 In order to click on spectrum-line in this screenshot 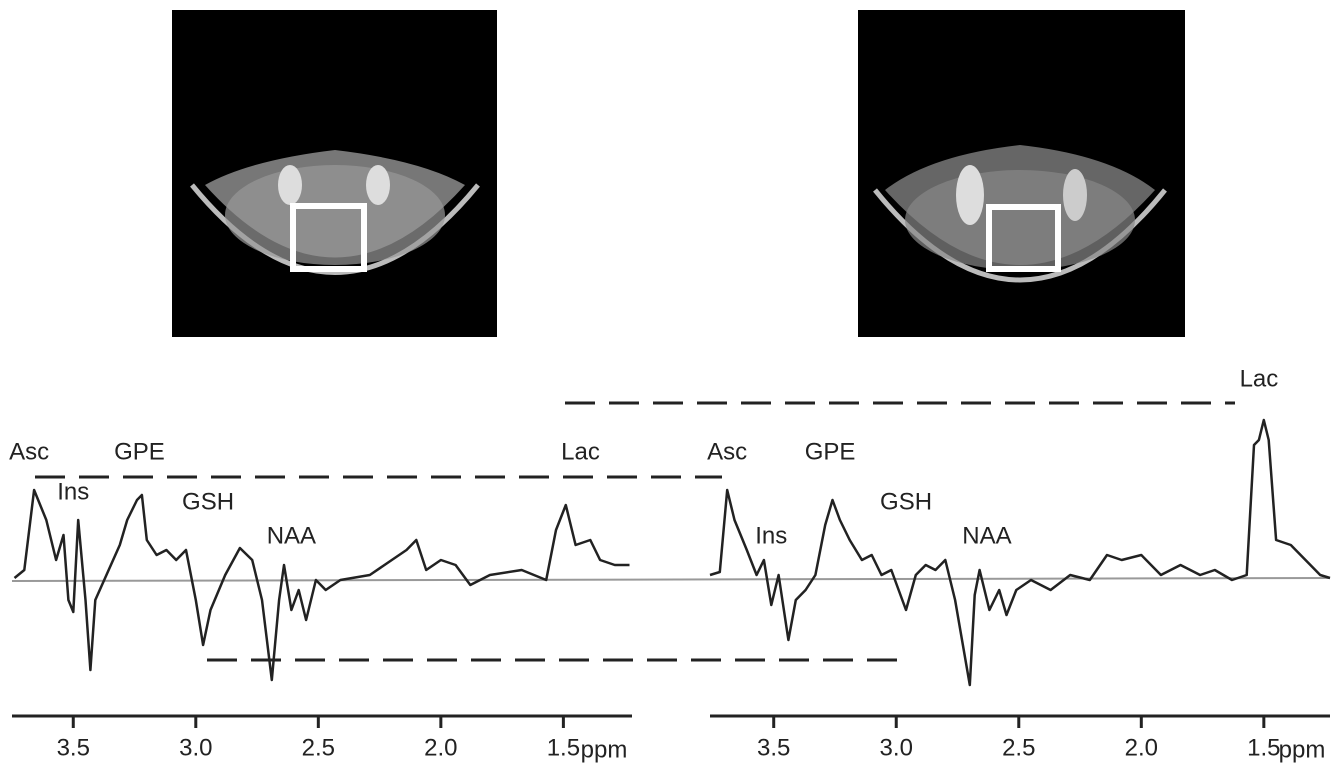, I will do `click(321, 585)`.